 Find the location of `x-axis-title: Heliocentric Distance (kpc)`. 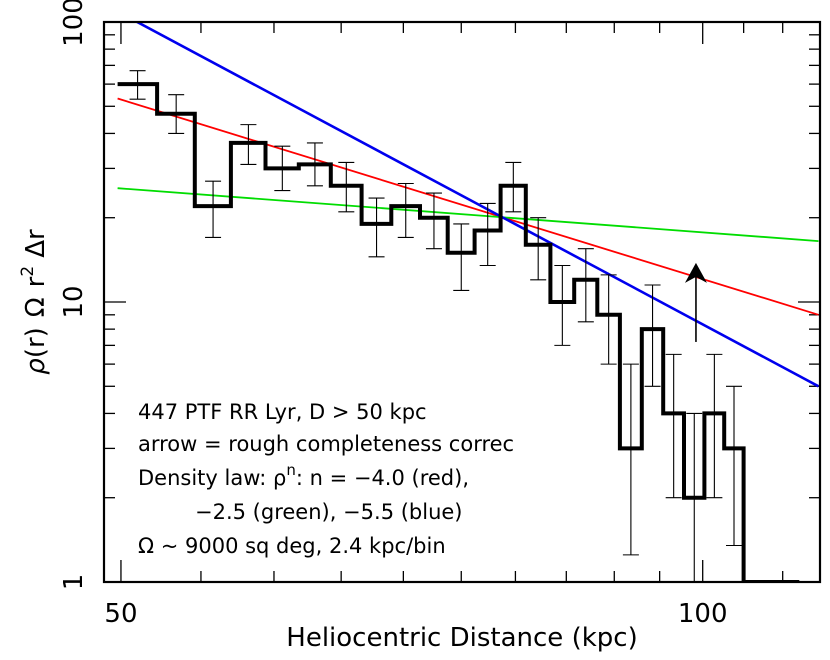

x-axis-title: Heliocentric Distance (kpc) is located at coordinates (461, 638).